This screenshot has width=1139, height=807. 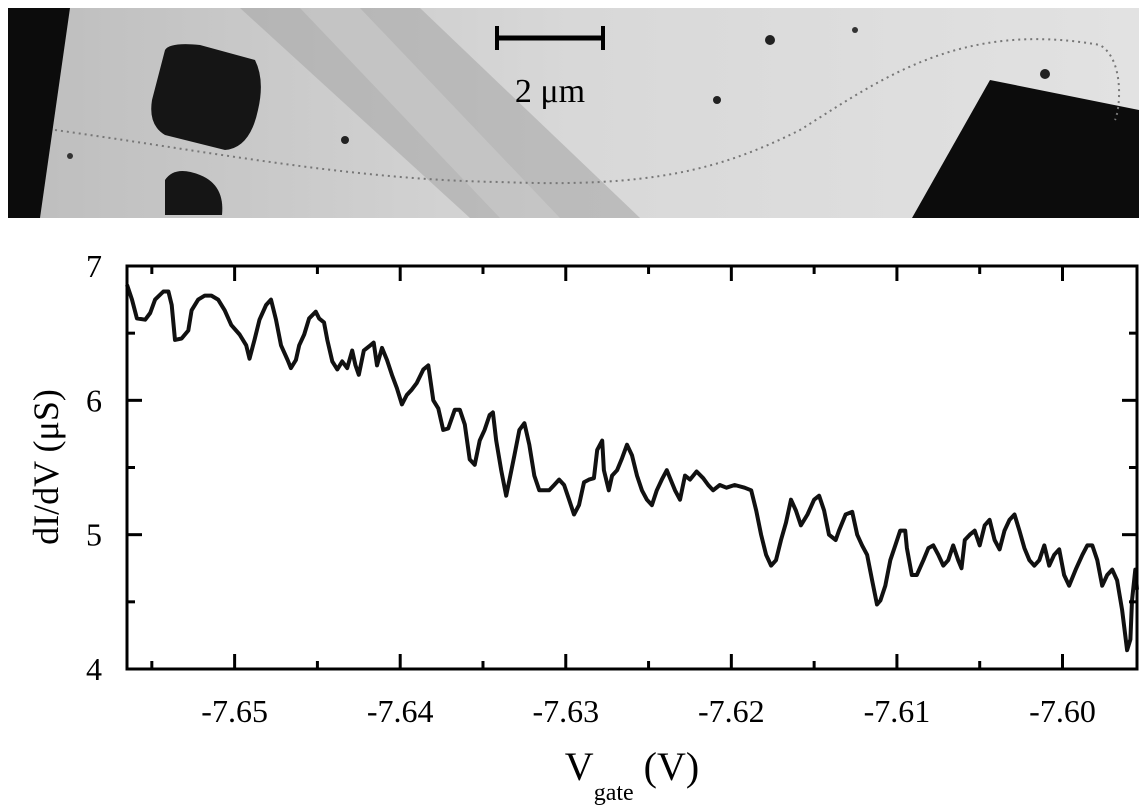 What do you see at coordinates (1062, 711) in the screenshot?
I see `x-tick-label: -7.60` at bounding box center [1062, 711].